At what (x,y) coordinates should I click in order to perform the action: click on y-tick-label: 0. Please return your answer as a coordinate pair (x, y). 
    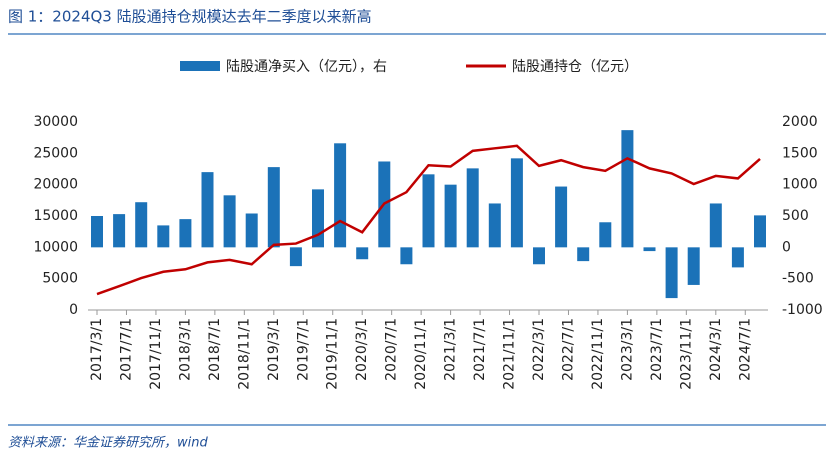
    Looking at the image, I should click on (73, 310).